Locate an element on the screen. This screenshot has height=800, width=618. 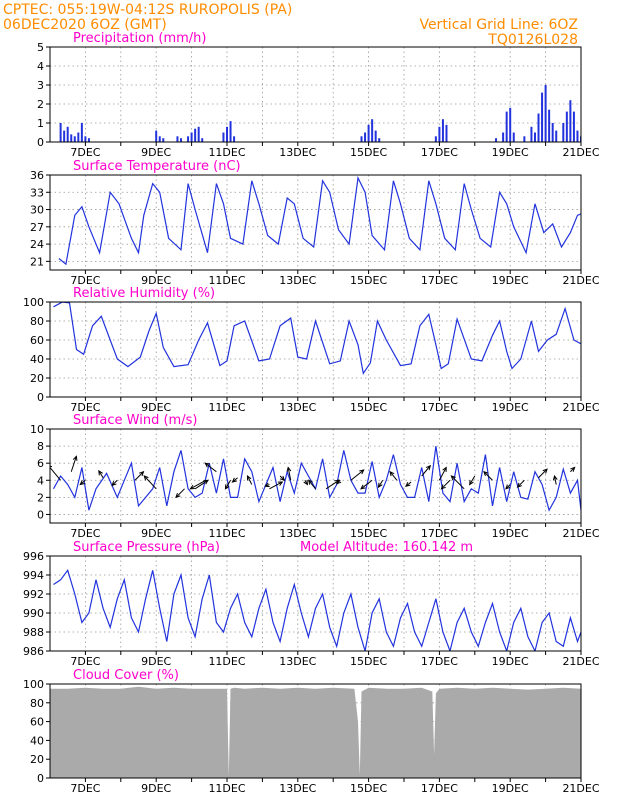
panel-frame is located at coordinates (315, 222).